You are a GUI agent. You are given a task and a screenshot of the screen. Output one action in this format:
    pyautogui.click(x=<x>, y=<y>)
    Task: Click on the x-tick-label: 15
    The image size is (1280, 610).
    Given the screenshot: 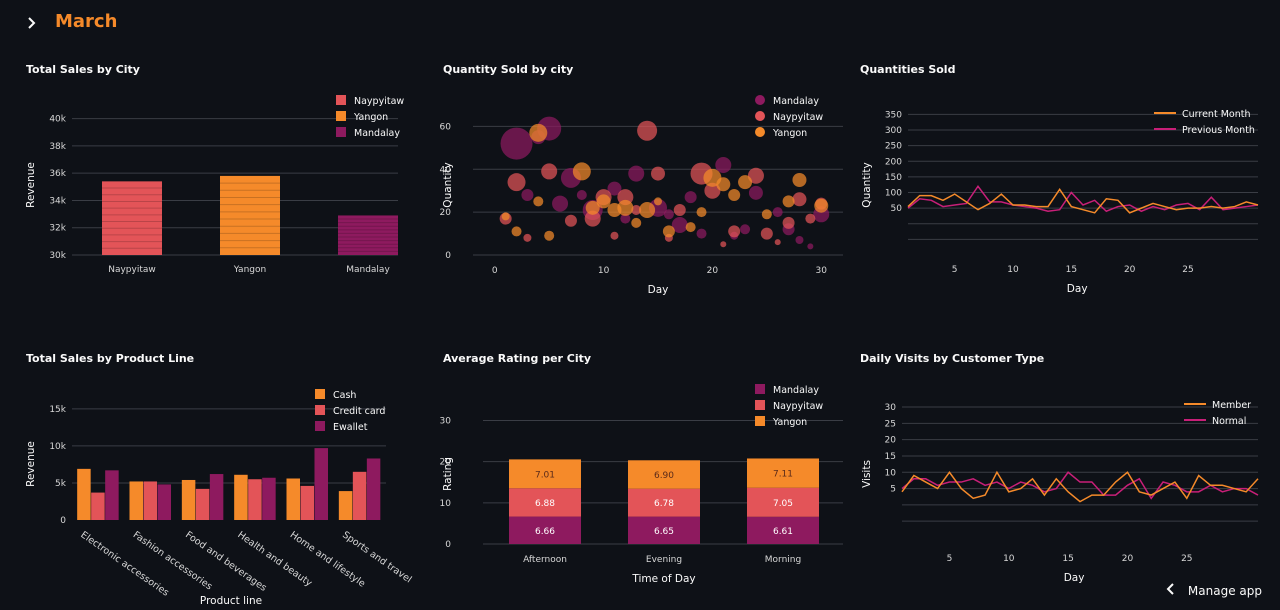 What is the action you would take?
    pyautogui.click(x=1067, y=559)
    